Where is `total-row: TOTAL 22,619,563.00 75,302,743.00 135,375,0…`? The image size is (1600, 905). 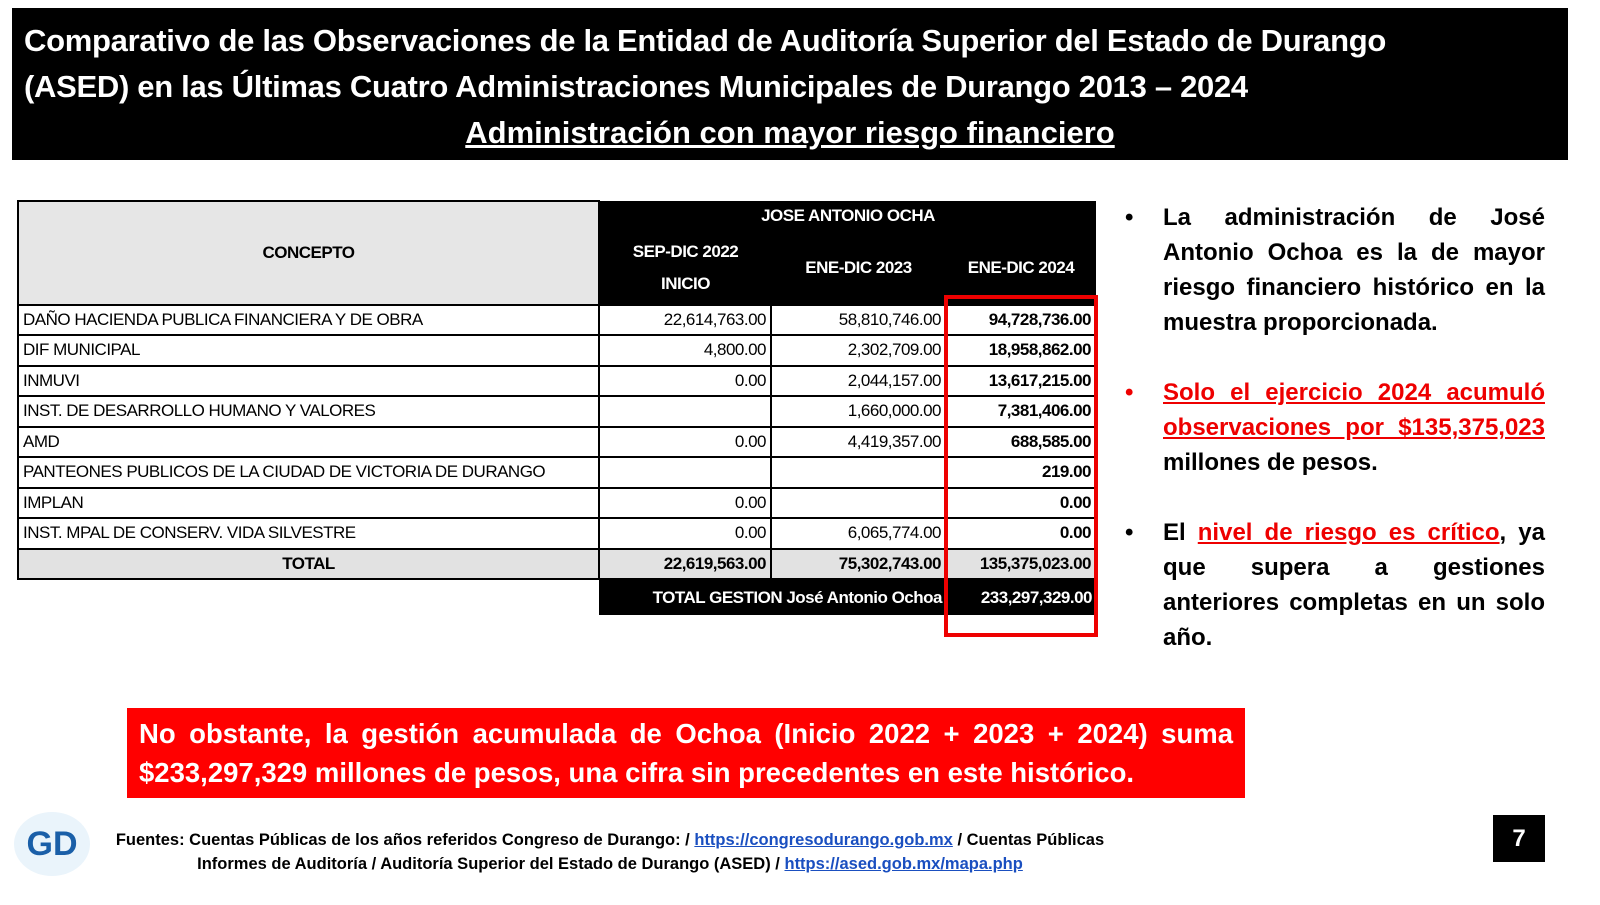 total-row: TOTAL 22,619,563.00 75,302,743.00 135,375,0… is located at coordinates (557, 563).